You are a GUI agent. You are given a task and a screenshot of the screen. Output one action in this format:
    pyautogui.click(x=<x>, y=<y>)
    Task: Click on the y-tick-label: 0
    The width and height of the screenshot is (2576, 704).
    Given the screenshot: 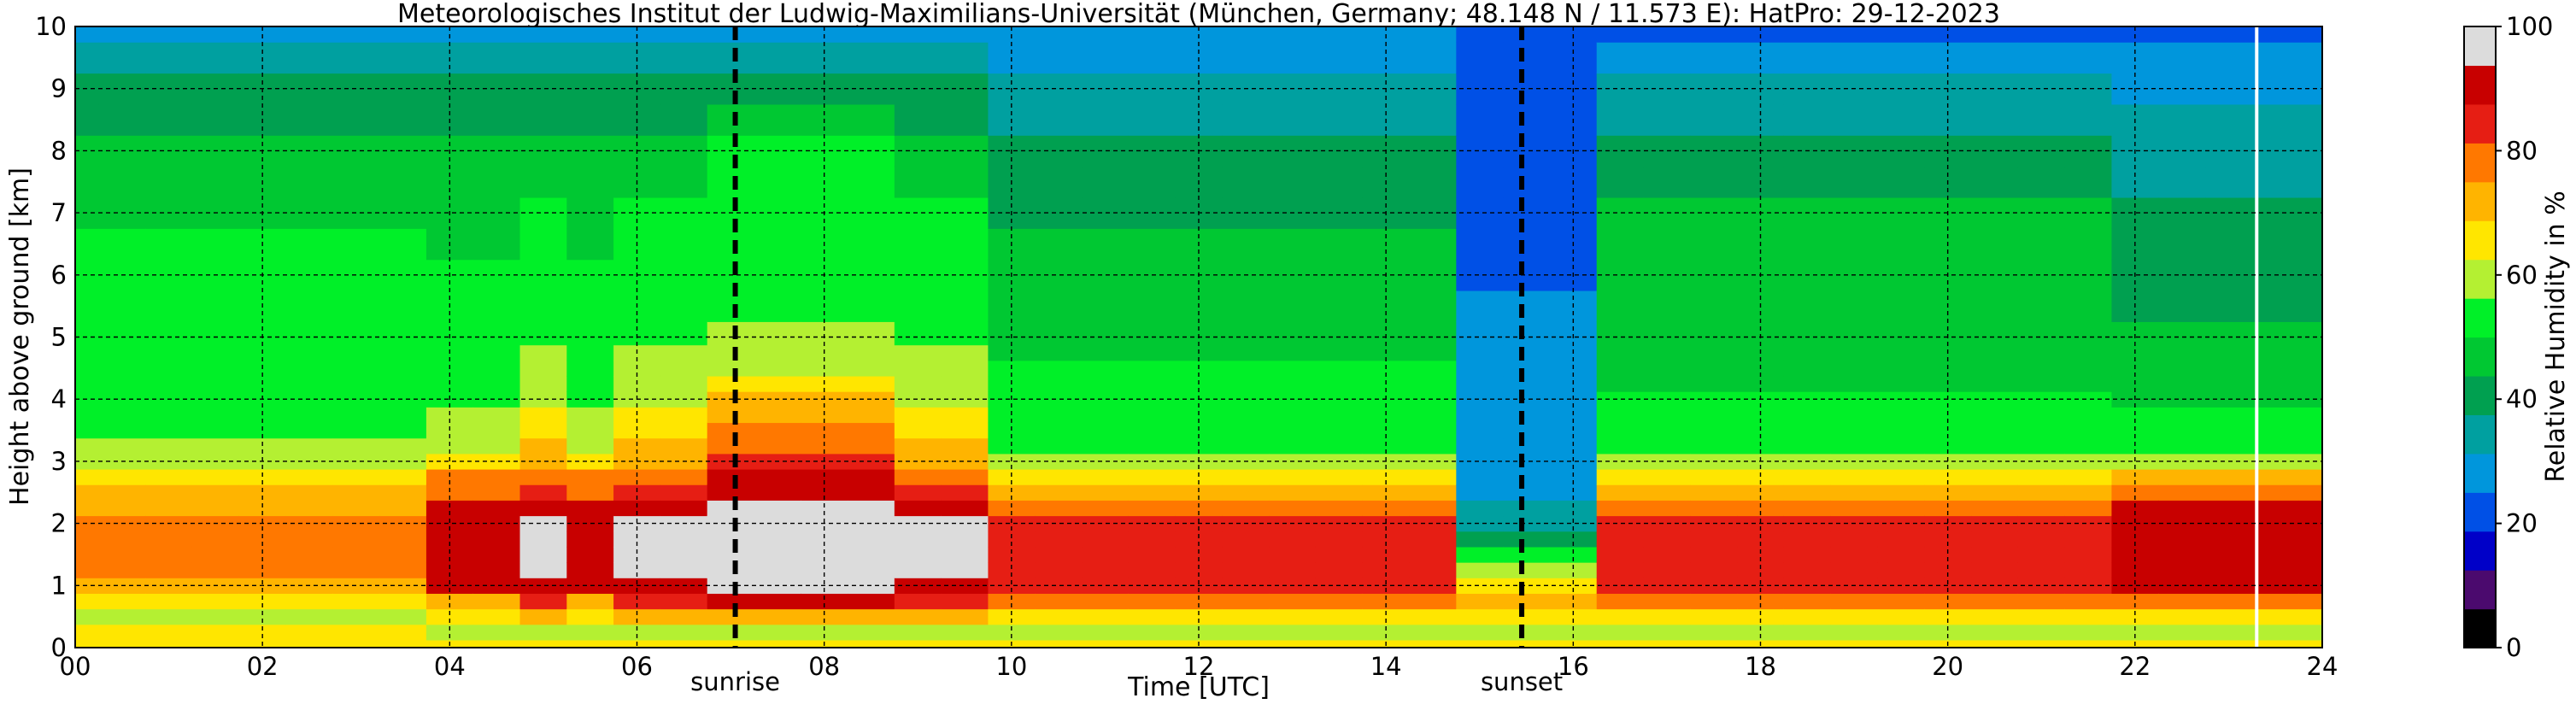 What is the action you would take?
    pyautogui.click(x=59, y=647)
    